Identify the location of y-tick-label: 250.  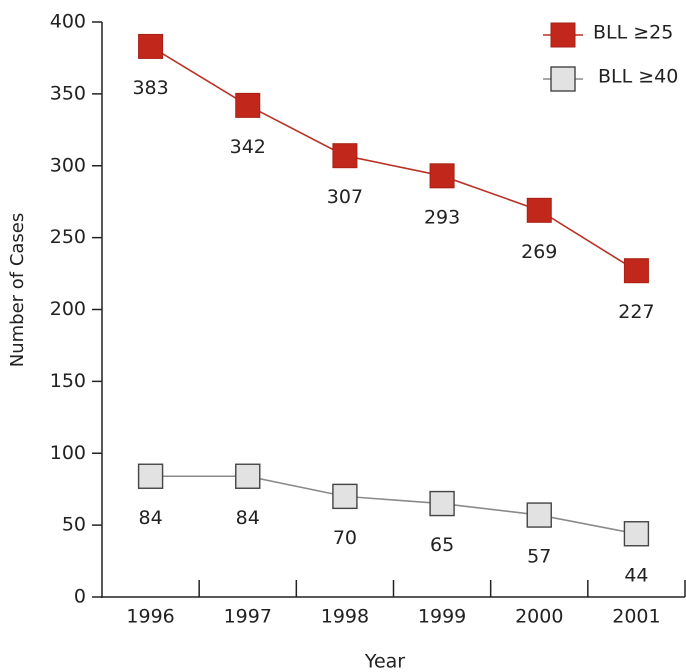
(68, 237).